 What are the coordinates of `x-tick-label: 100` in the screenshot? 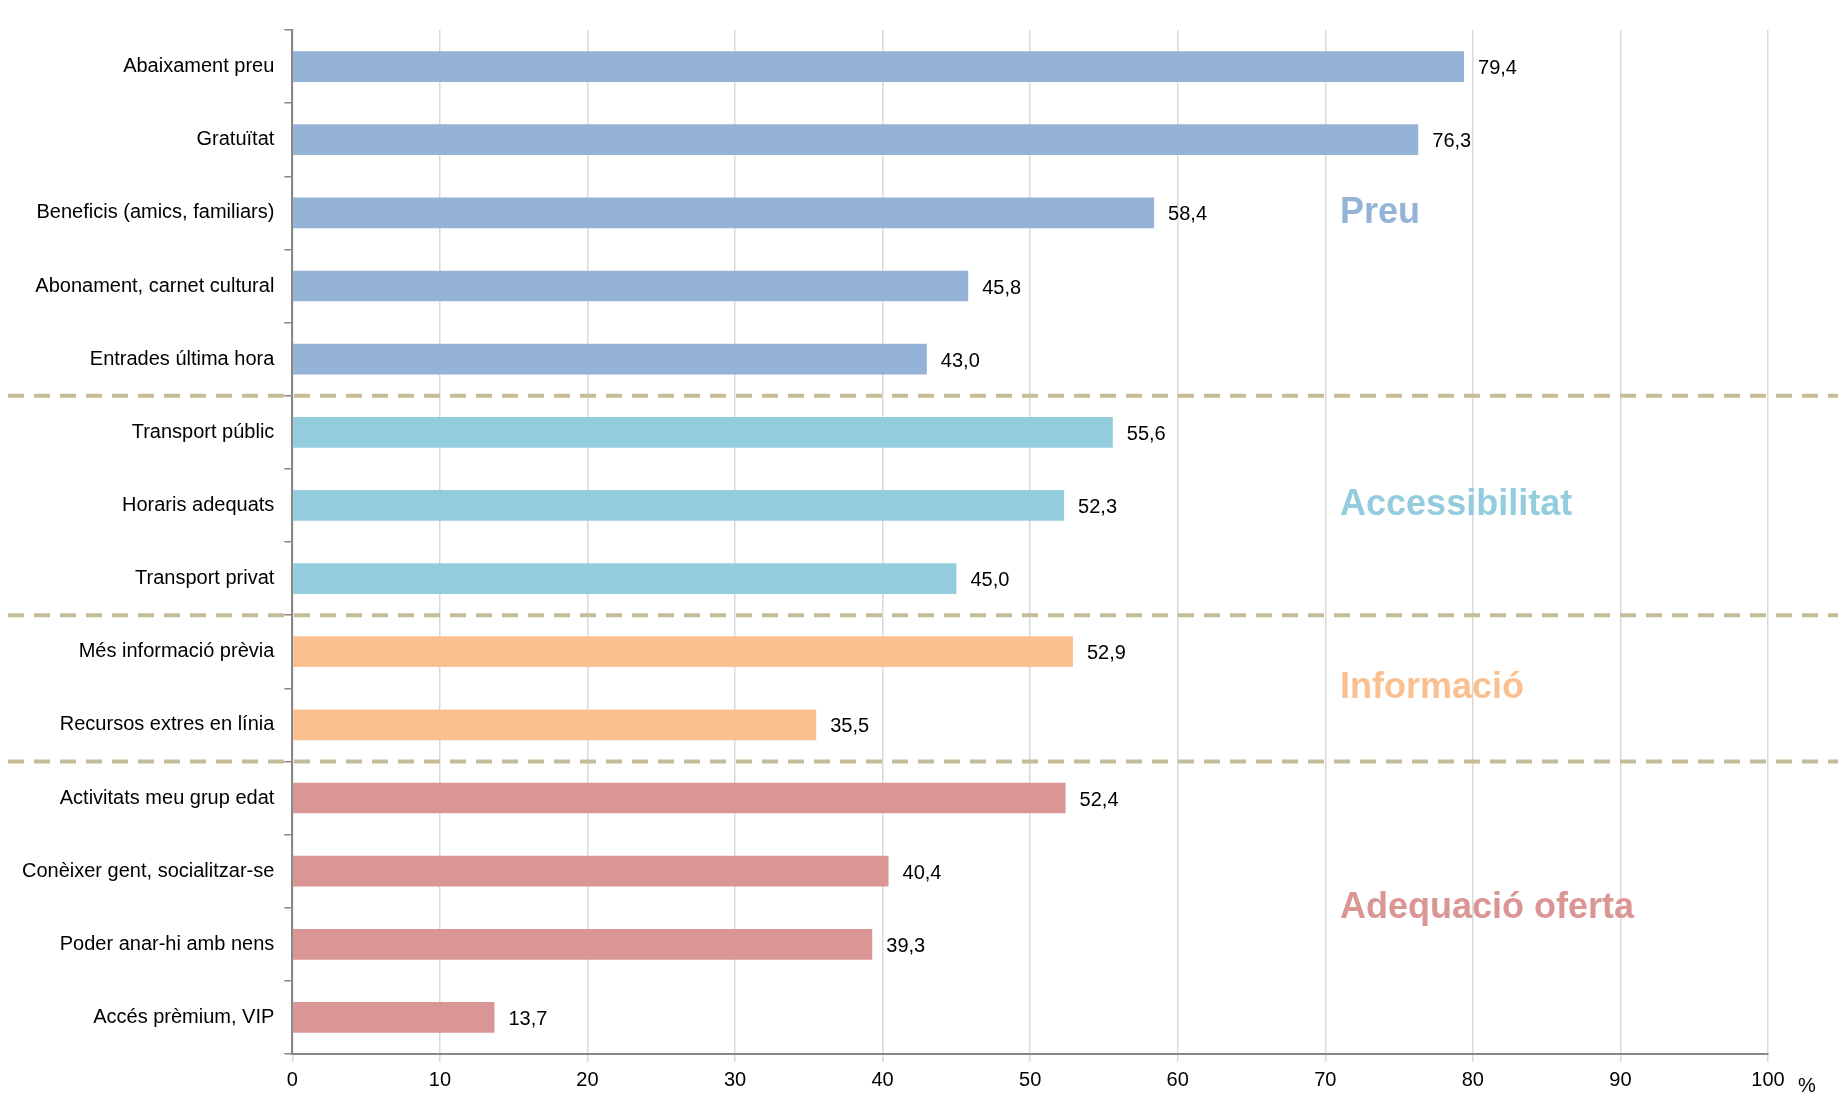 It's located at (1768, 1078).